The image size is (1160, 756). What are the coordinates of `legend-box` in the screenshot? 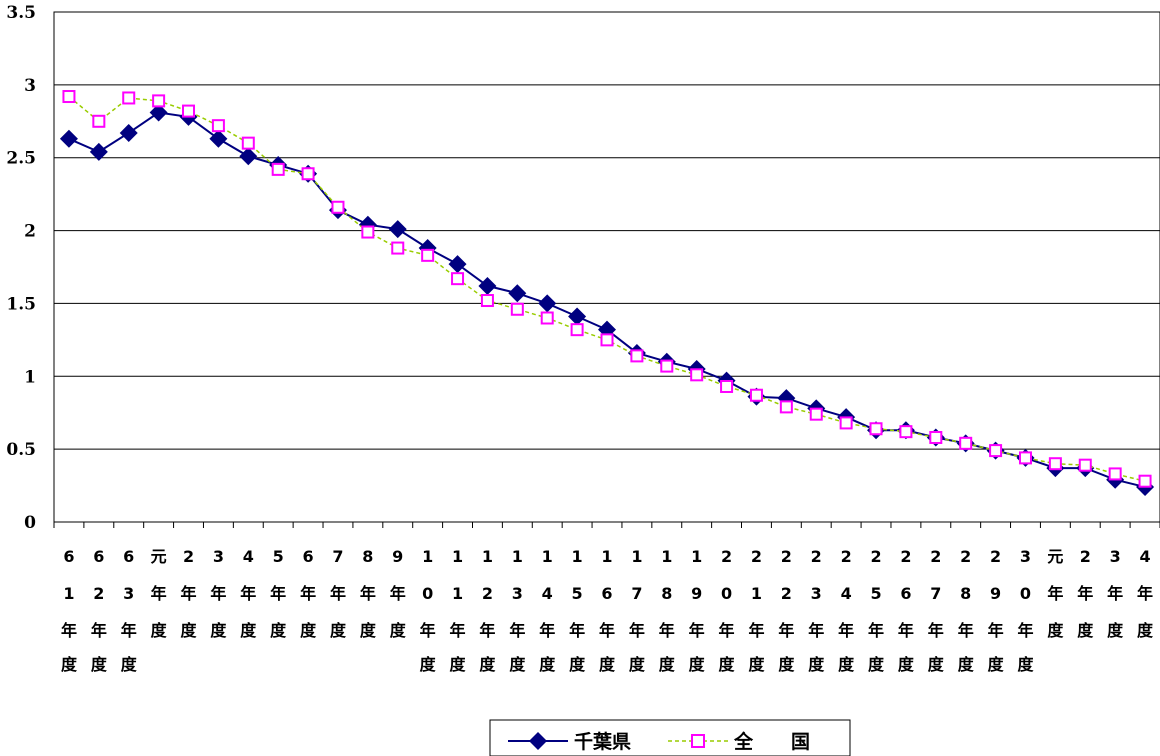 It's located at (670, 737).